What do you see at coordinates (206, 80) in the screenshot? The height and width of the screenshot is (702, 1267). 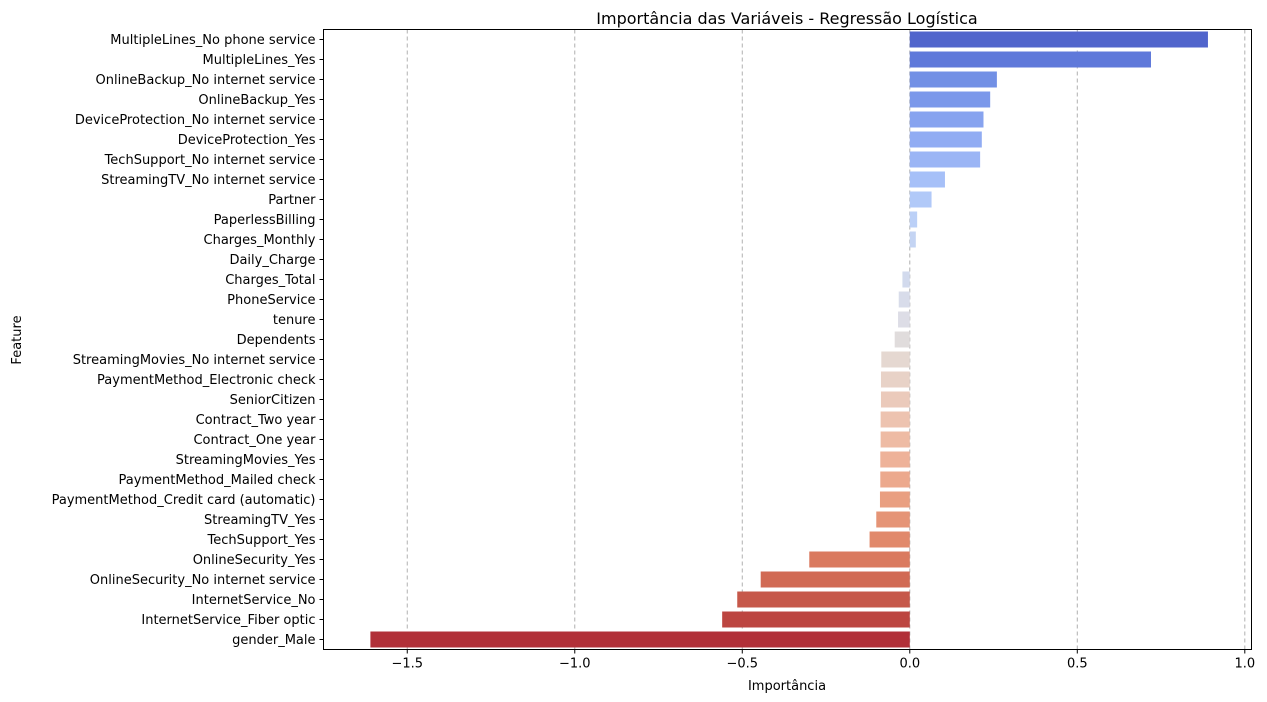 I see `y-tick-label: OnlineBackup_No internet service` at bounding box center [206, 80].